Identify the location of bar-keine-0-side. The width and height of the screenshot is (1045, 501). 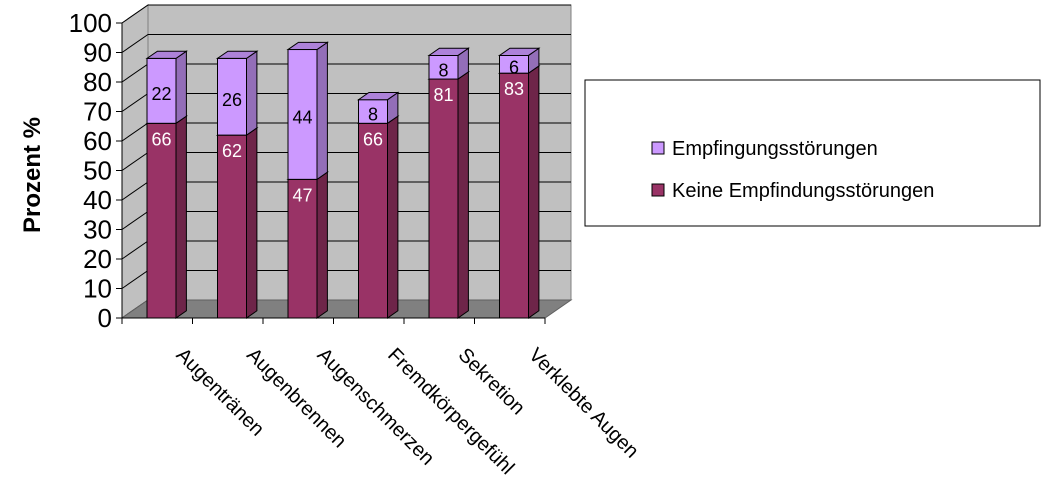
(181, 217).